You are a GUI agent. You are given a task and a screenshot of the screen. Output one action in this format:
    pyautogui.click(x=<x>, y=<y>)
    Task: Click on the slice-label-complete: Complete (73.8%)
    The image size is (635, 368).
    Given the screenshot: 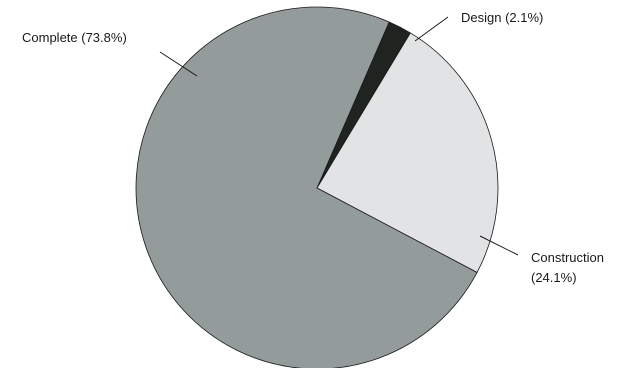 What is the action you would take?
    pyautogui.click(x=74, y=37)
    